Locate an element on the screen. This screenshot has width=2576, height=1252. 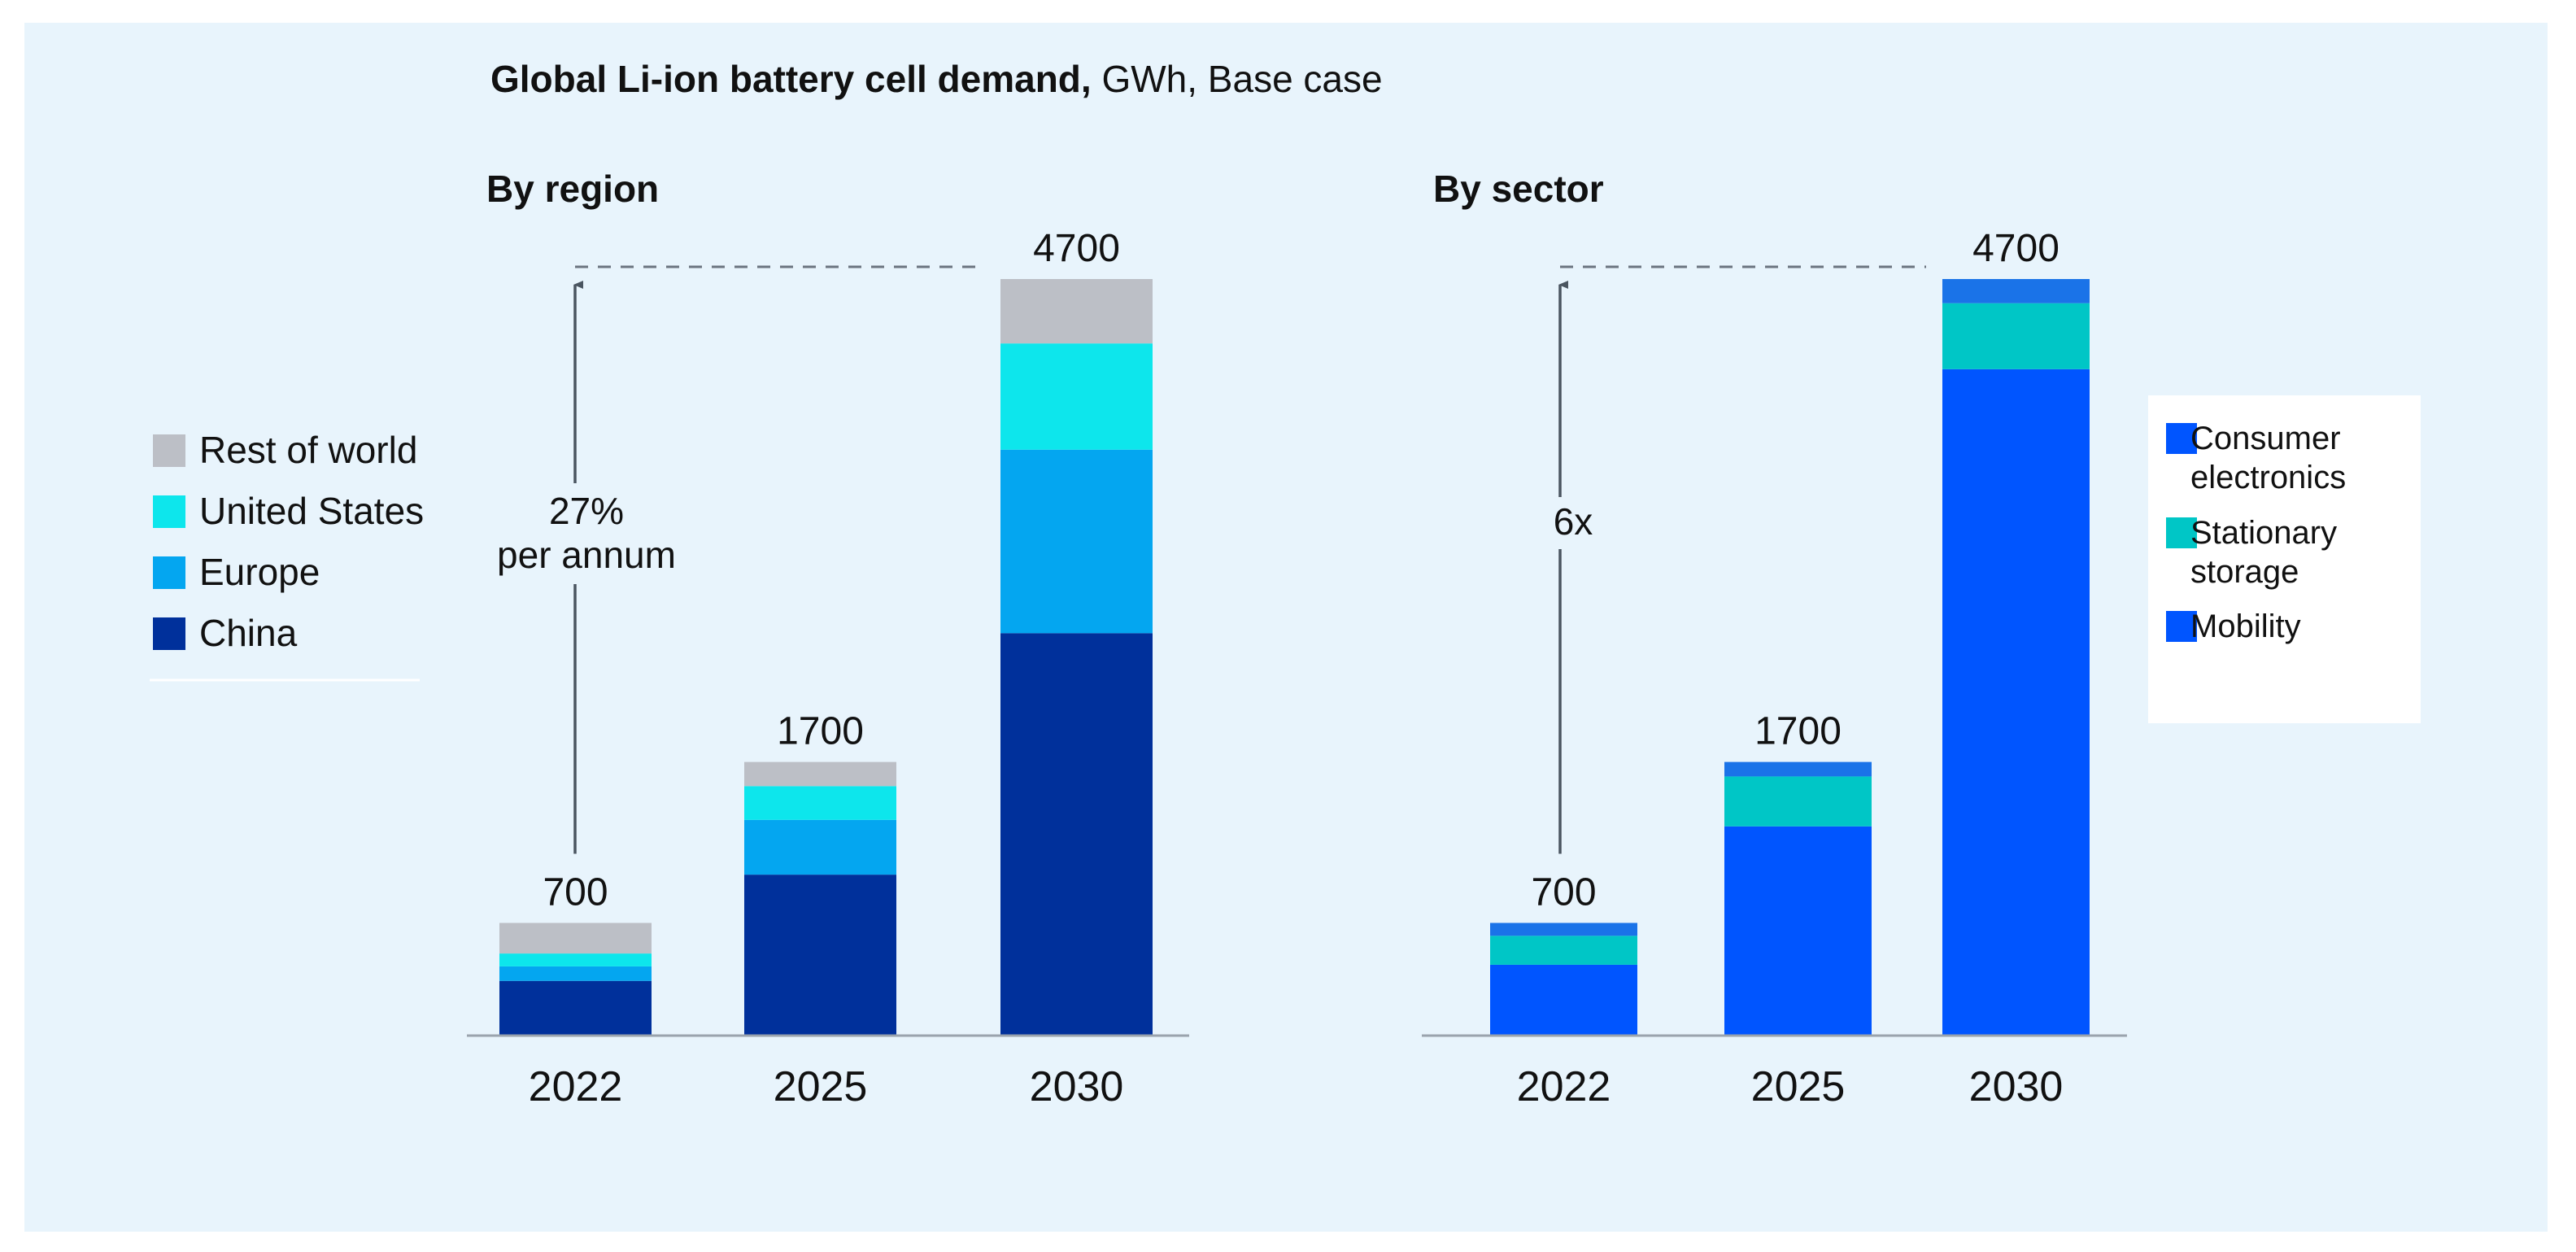
bar-europe-2030 is located at coordinates (1076, 541).